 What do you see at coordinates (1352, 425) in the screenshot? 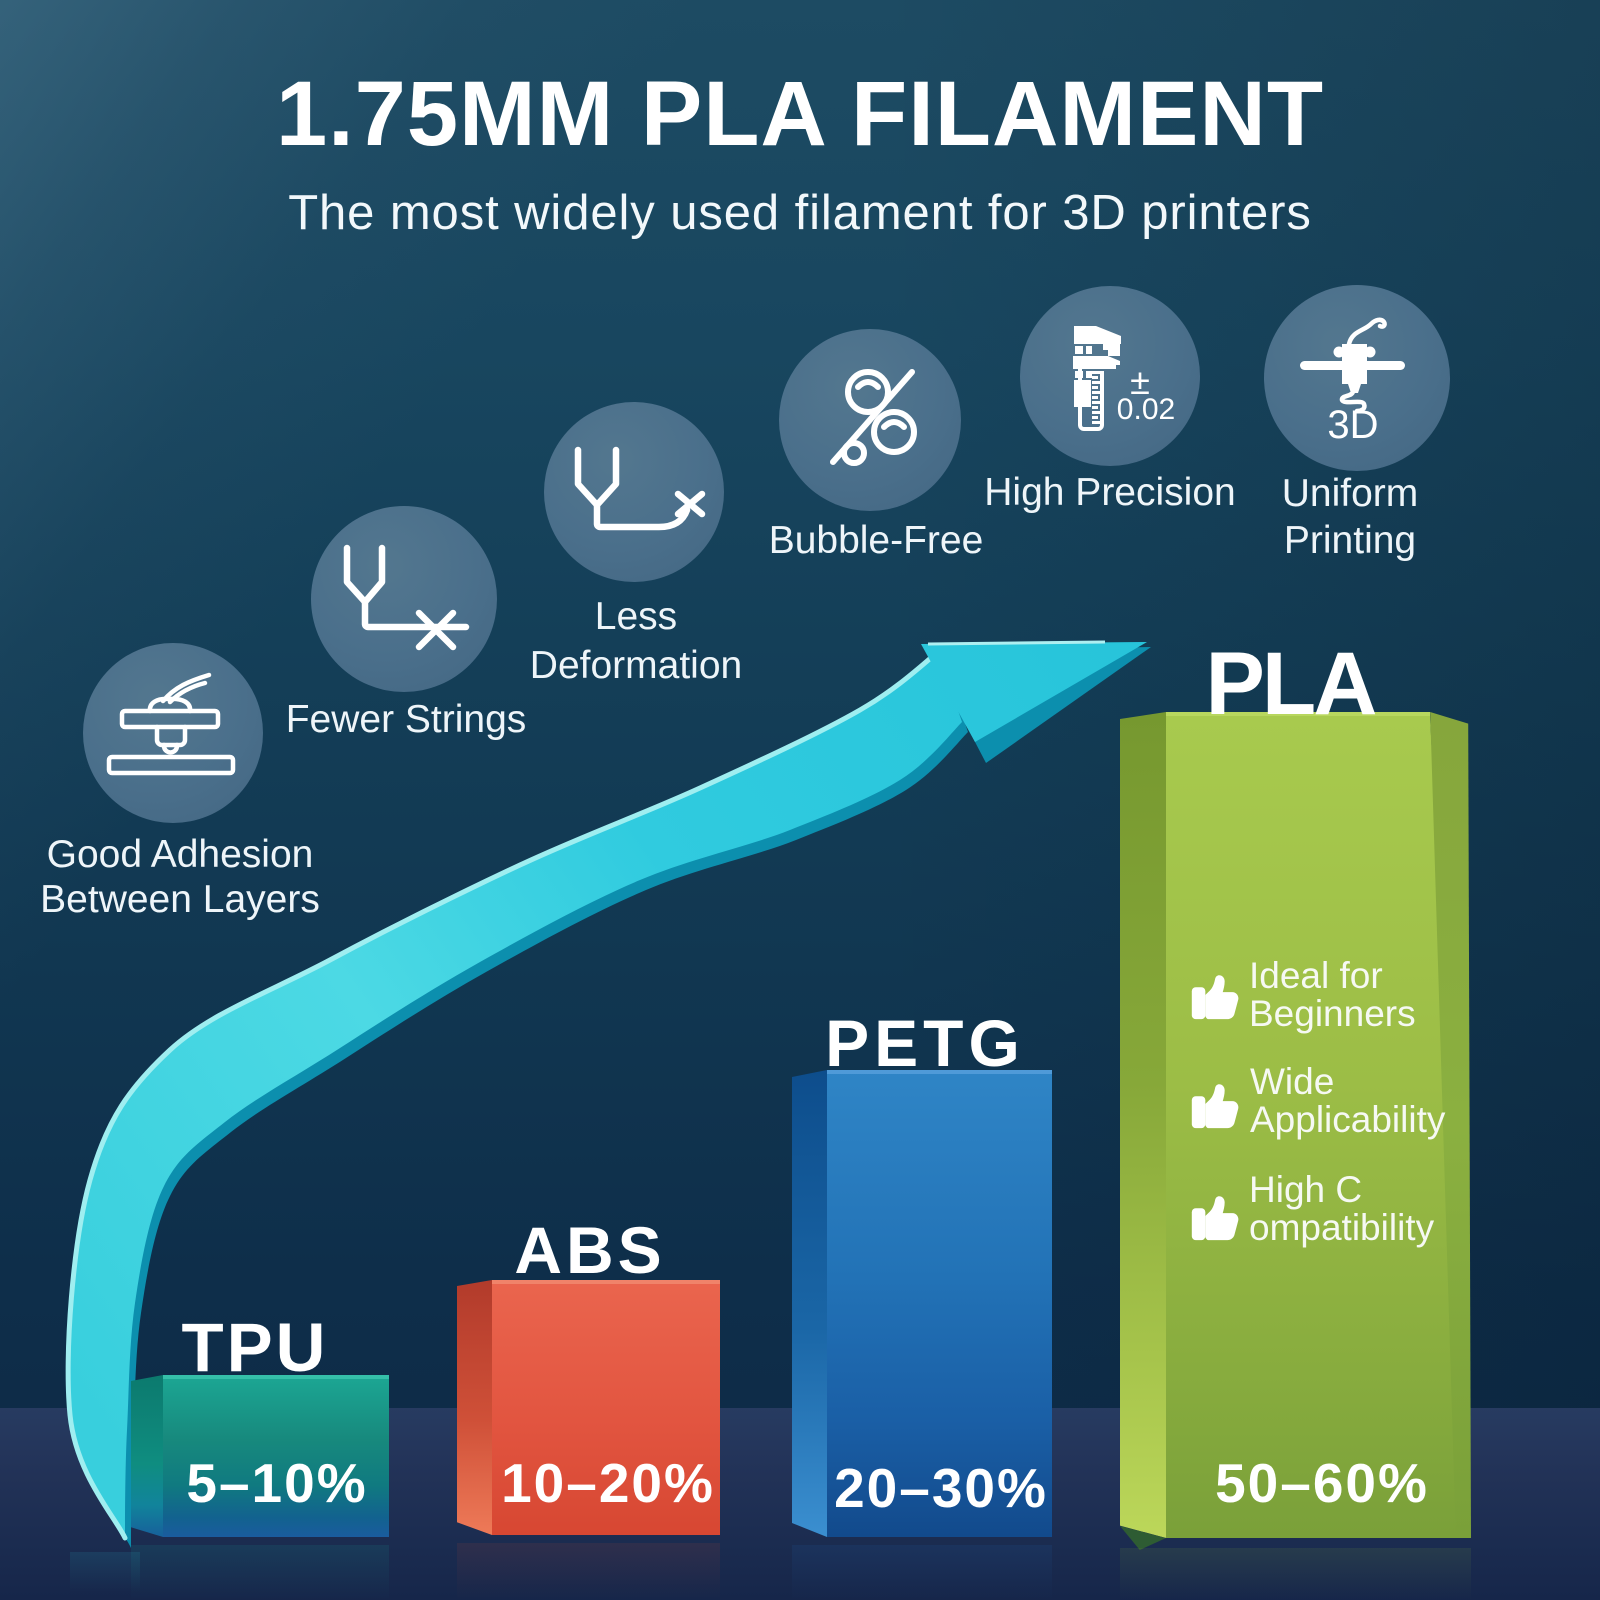
I see `svg-text: 3D` at bounding box center [1352, 425].